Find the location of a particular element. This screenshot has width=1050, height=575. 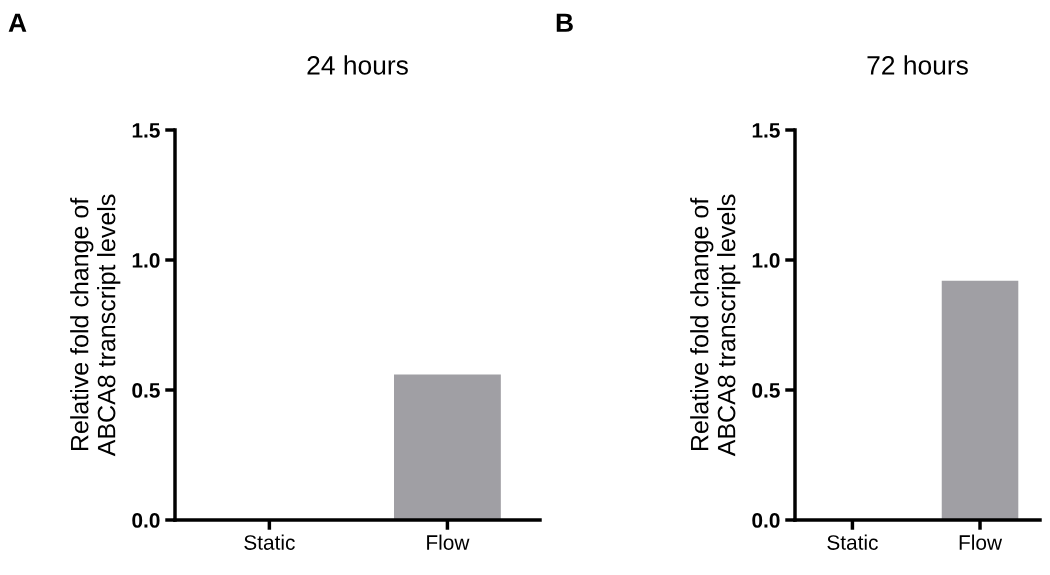

text: A is located at coordinates (17, 22).